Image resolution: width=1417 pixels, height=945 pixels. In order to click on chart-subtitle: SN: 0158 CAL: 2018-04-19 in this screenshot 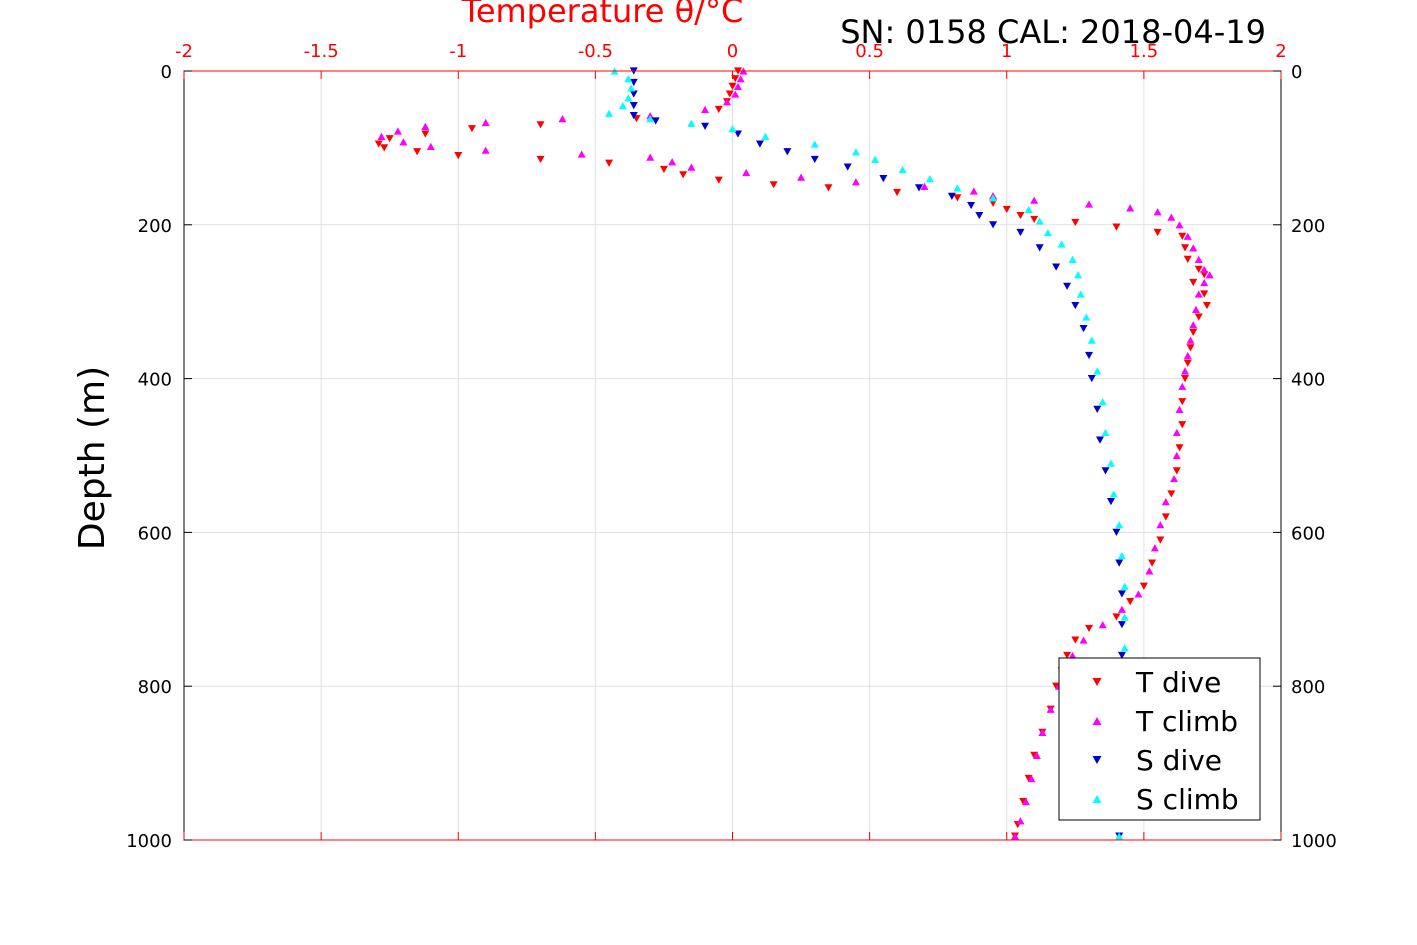, I will do `click(1053, 32)`.